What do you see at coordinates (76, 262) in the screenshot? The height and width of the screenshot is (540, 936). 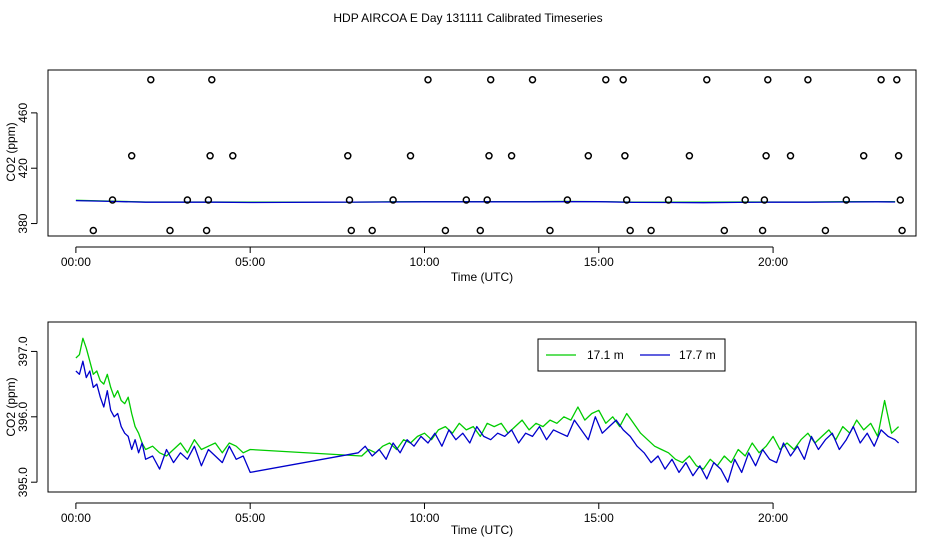 I see `top-x-tick-label: 00:00` at bounding box center [76, 262].